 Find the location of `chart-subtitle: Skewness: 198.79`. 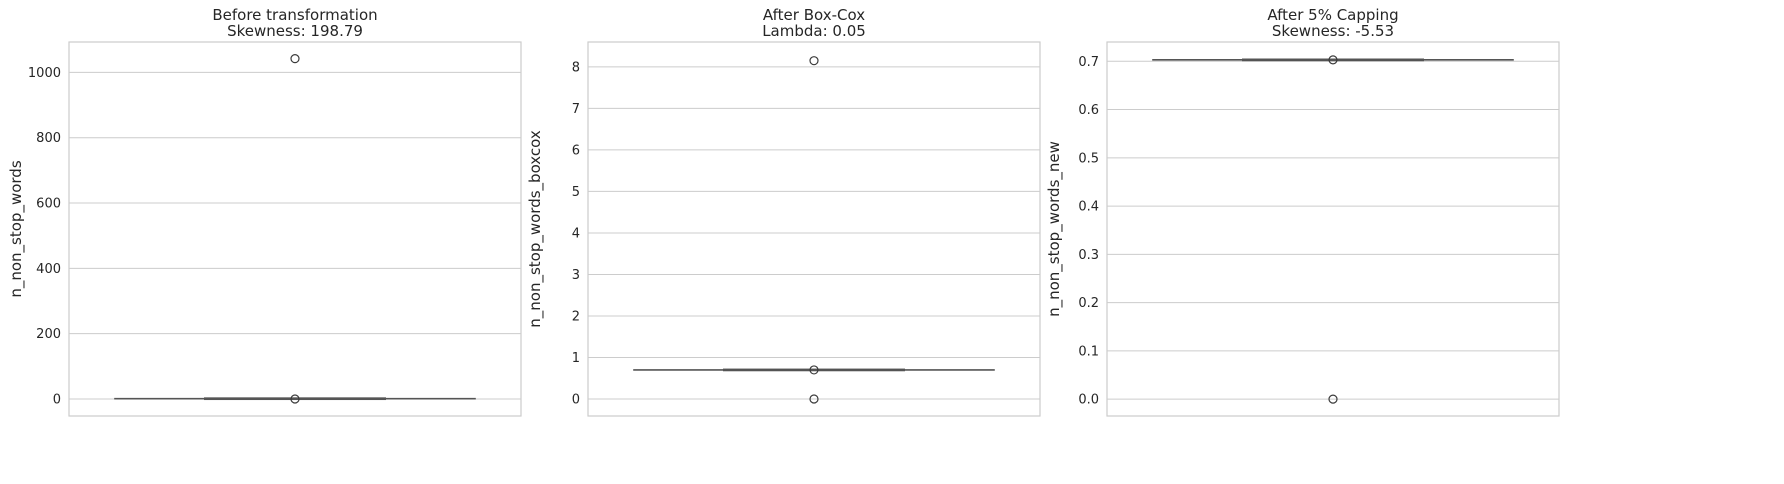

chart-subtitle: Skewness: 198.79 is located at coordinates (295, 31).